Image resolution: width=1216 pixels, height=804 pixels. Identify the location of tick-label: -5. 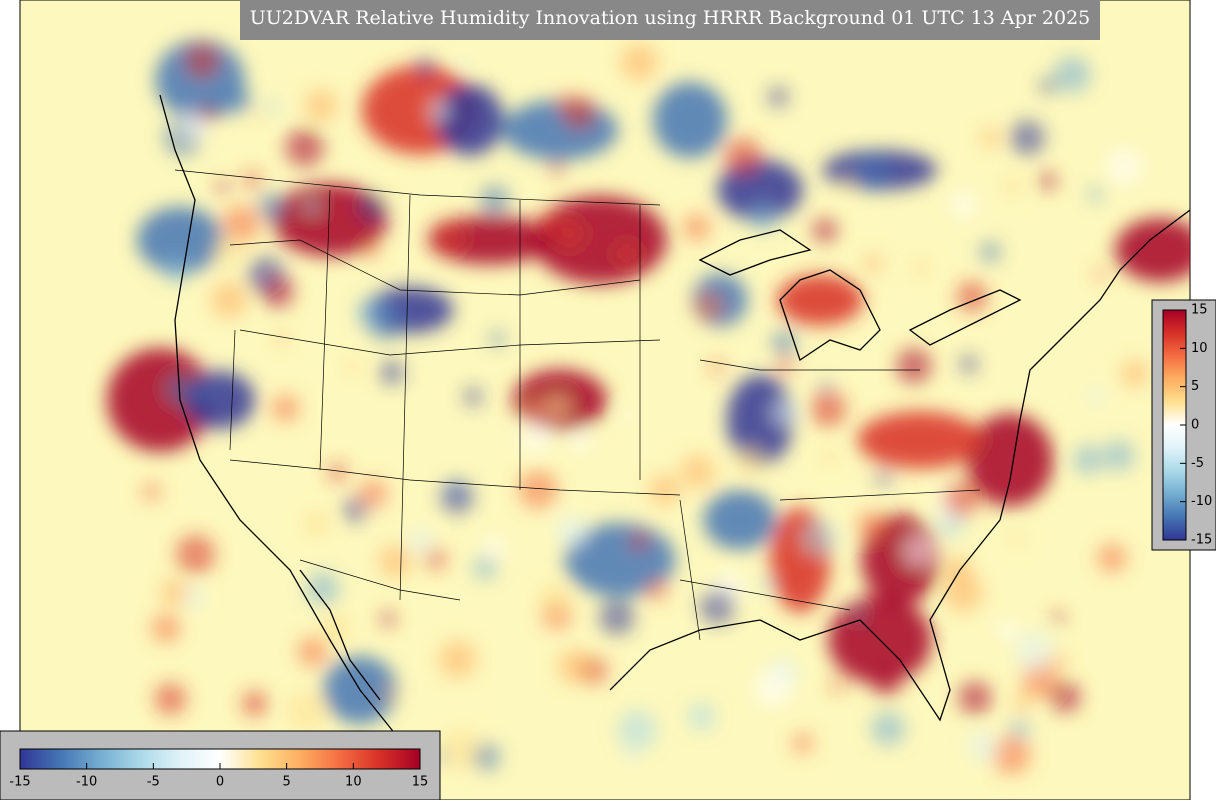
(1197, 463).